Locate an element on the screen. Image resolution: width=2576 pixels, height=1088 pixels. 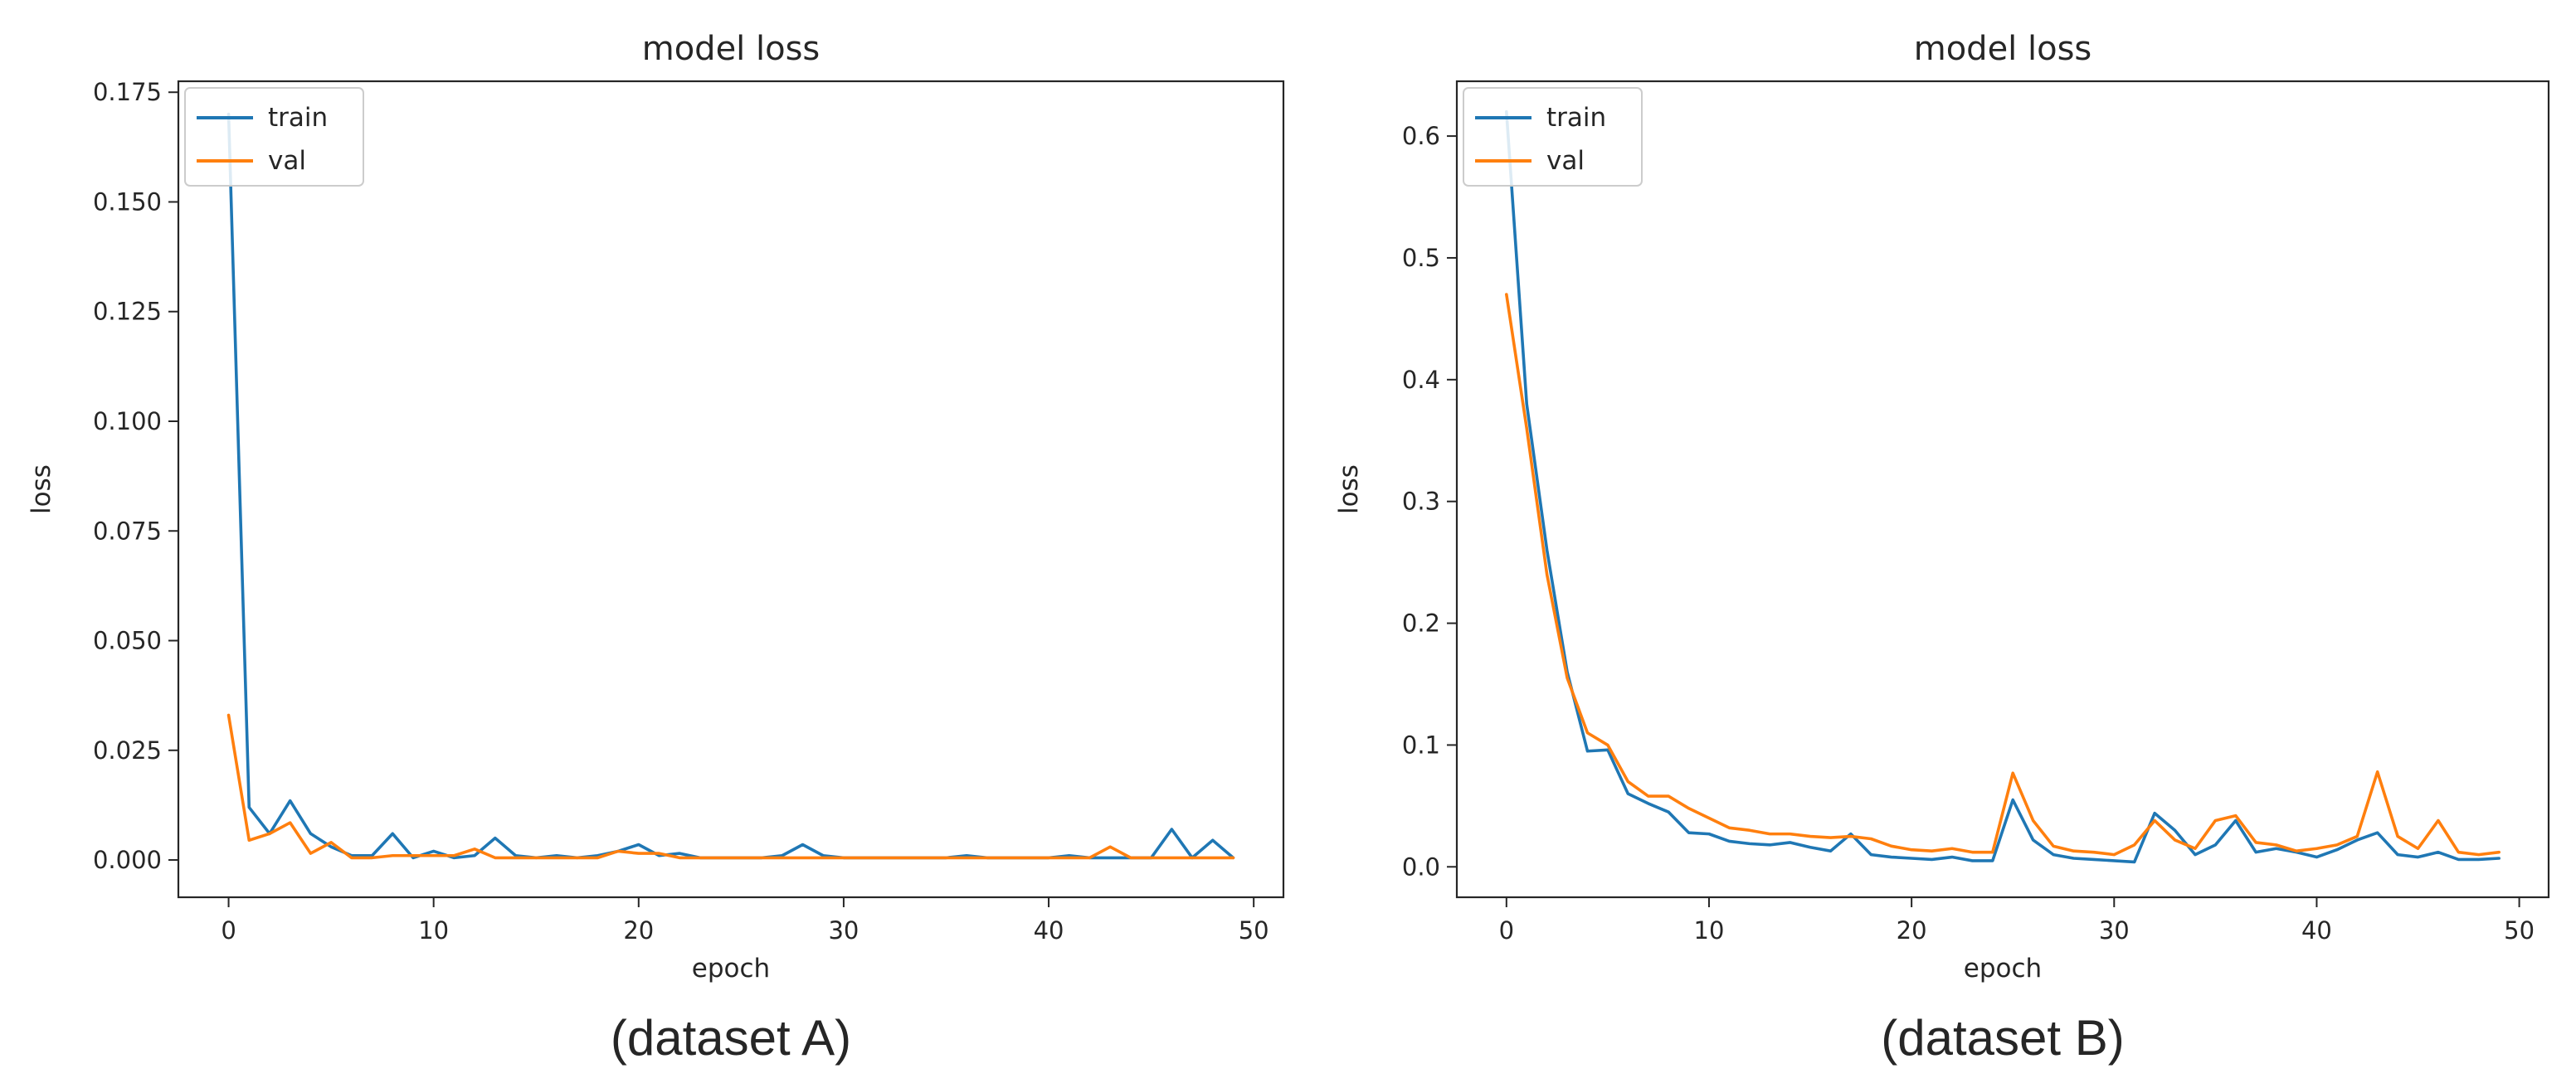
y-tick-label: 0.5 is located at coordinates (1421, 258).